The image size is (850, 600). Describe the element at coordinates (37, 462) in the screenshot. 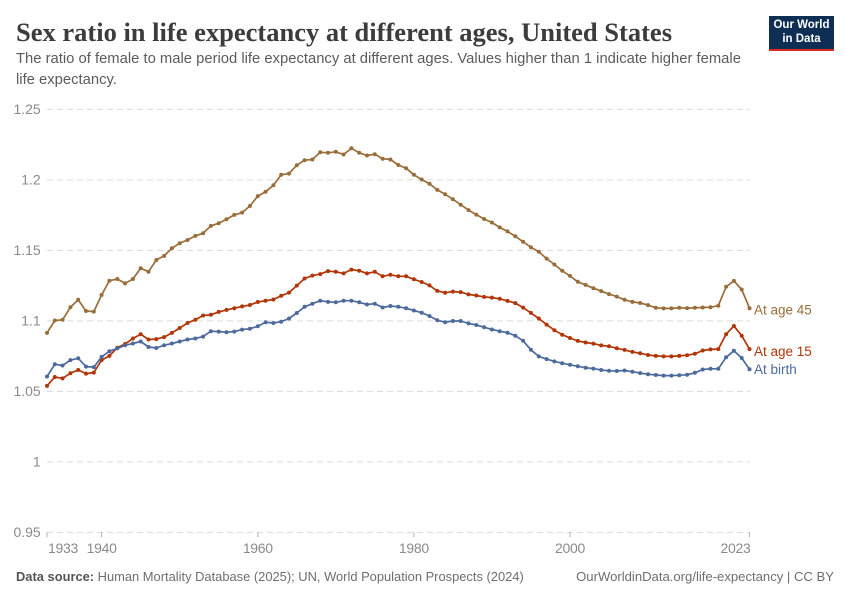

I see `svg-text: 1` at that location.